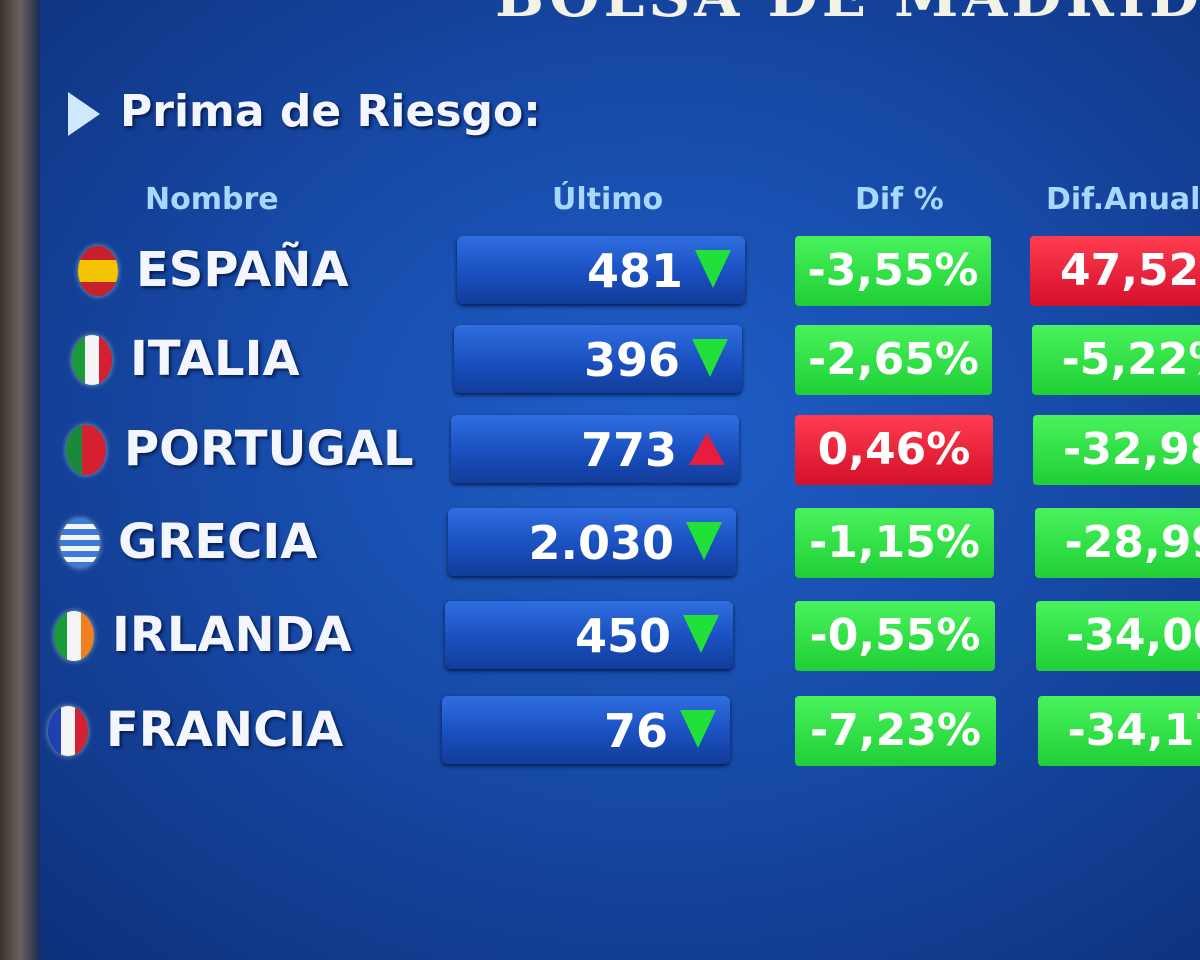 This screenshot has width=1200, height=960. What do you see at coordinates (1115, 271) in the screenshot?
I see `annual-dif: 47,52%` at bounding box center [1115, 271].